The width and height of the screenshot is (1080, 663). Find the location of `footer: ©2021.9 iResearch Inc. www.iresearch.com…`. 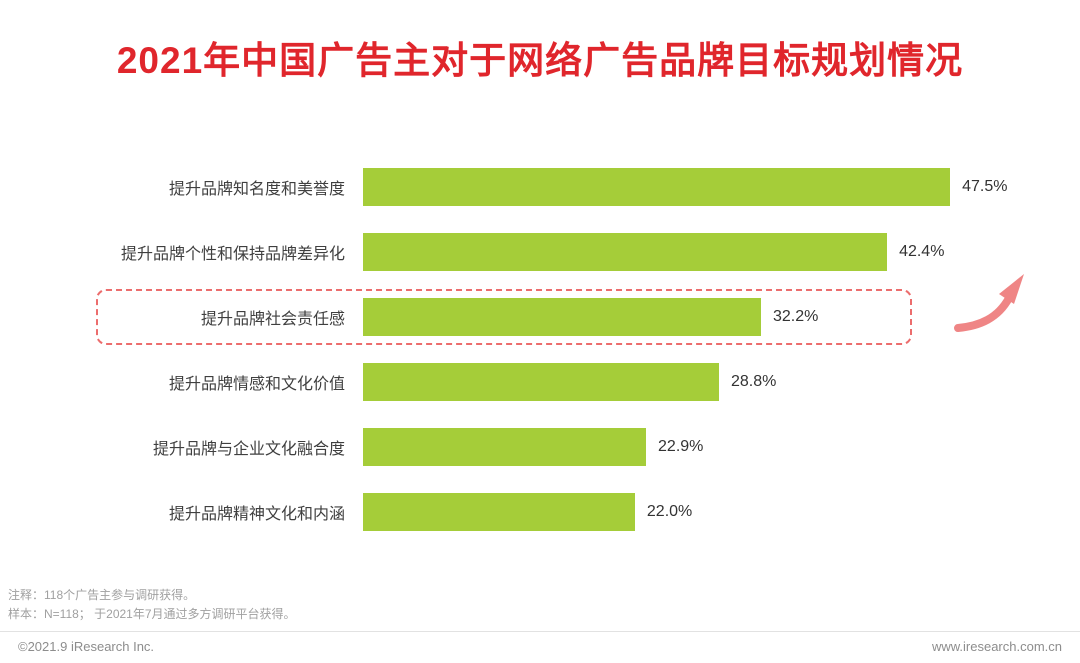

footer: ©2021.9 iResearch Inc. www.iresearch.com… is located at coordinates (540, 646).